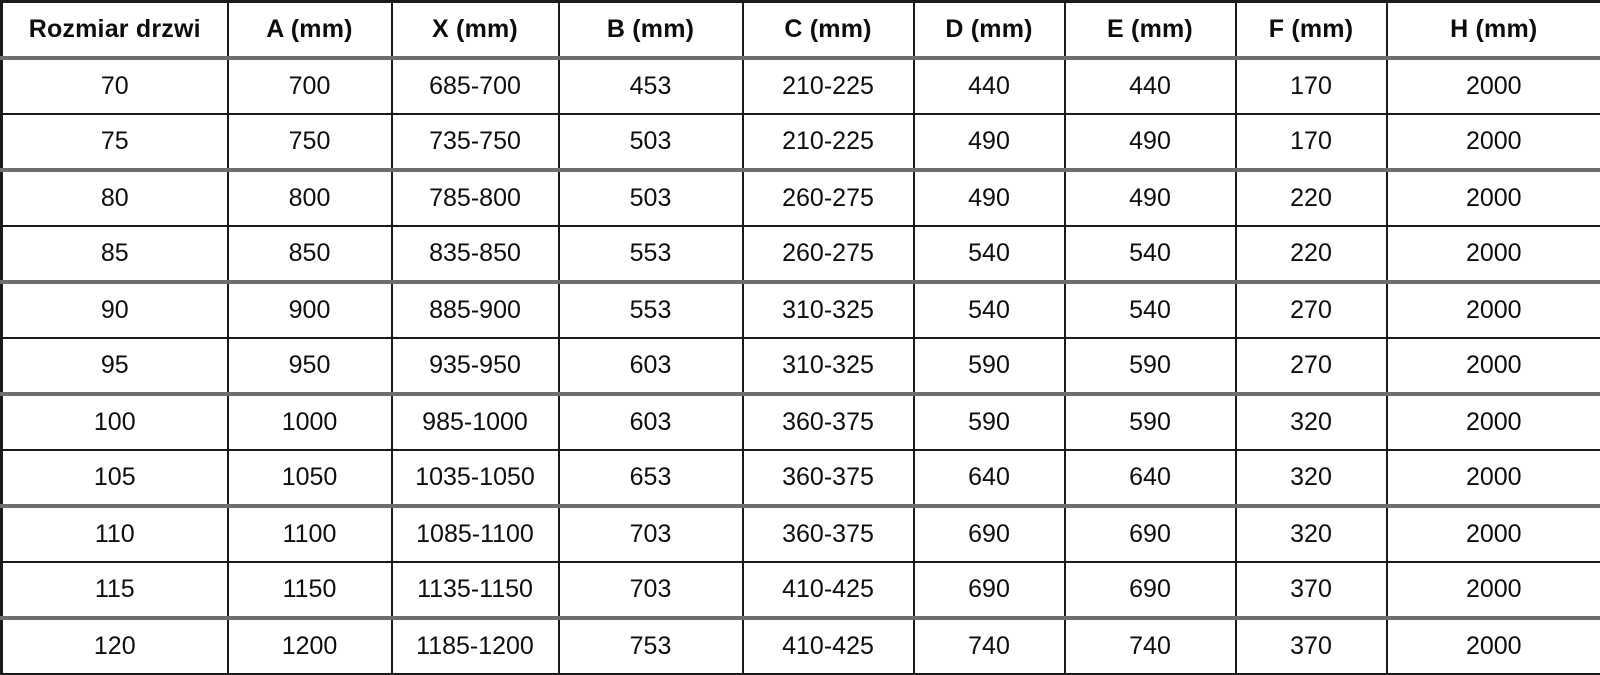 This screenshot has height=675, width=1600. What do you see at coordinates (475, 254) in the screenshot?
I see `cell-x: 835-850` at bounding box center [475, 254].